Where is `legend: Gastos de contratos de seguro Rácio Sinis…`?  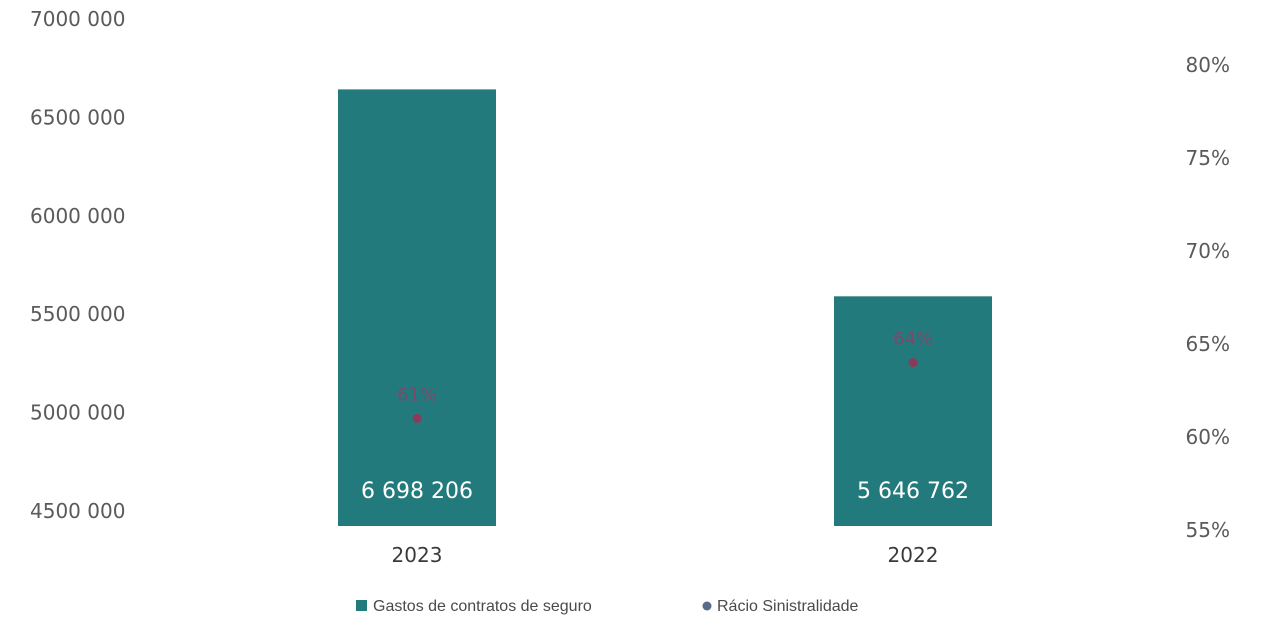
legend: Gastos de contratos de seguro Rácio Sinis… is located at coordinates (607, 606).